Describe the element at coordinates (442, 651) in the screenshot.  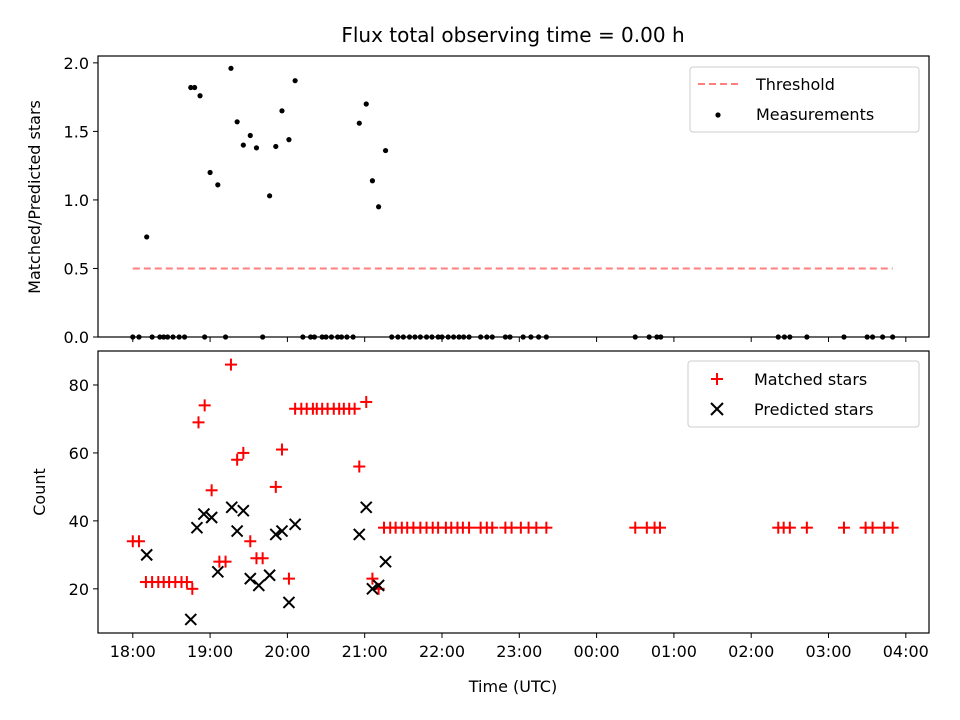
I see `bottom-x-tick-label: 22:00` at that location.